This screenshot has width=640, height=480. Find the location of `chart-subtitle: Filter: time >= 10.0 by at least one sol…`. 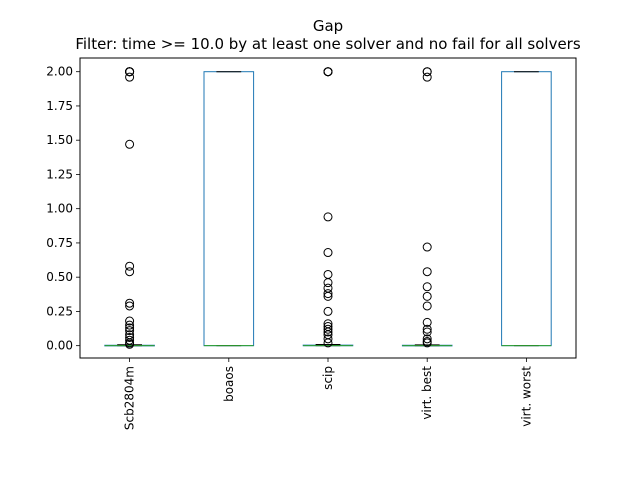

chart-subtitle: Filter: time >= 10.0 by at least one sol… is located at coordinates (328, 44).